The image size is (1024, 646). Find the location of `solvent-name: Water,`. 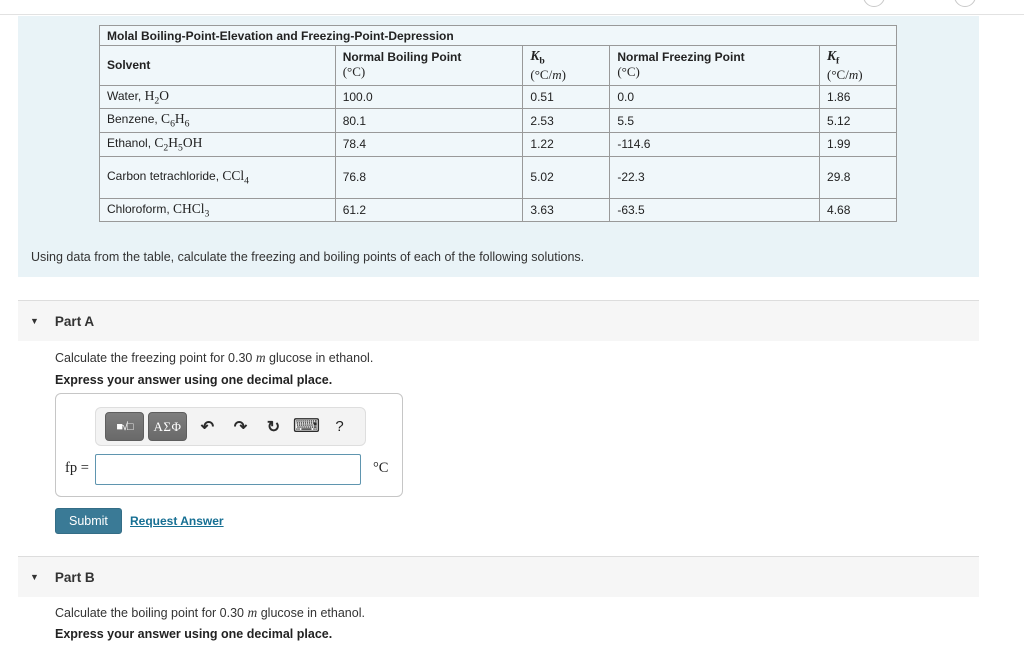

solvent-name: Water, is located at coordinates (126, 95).